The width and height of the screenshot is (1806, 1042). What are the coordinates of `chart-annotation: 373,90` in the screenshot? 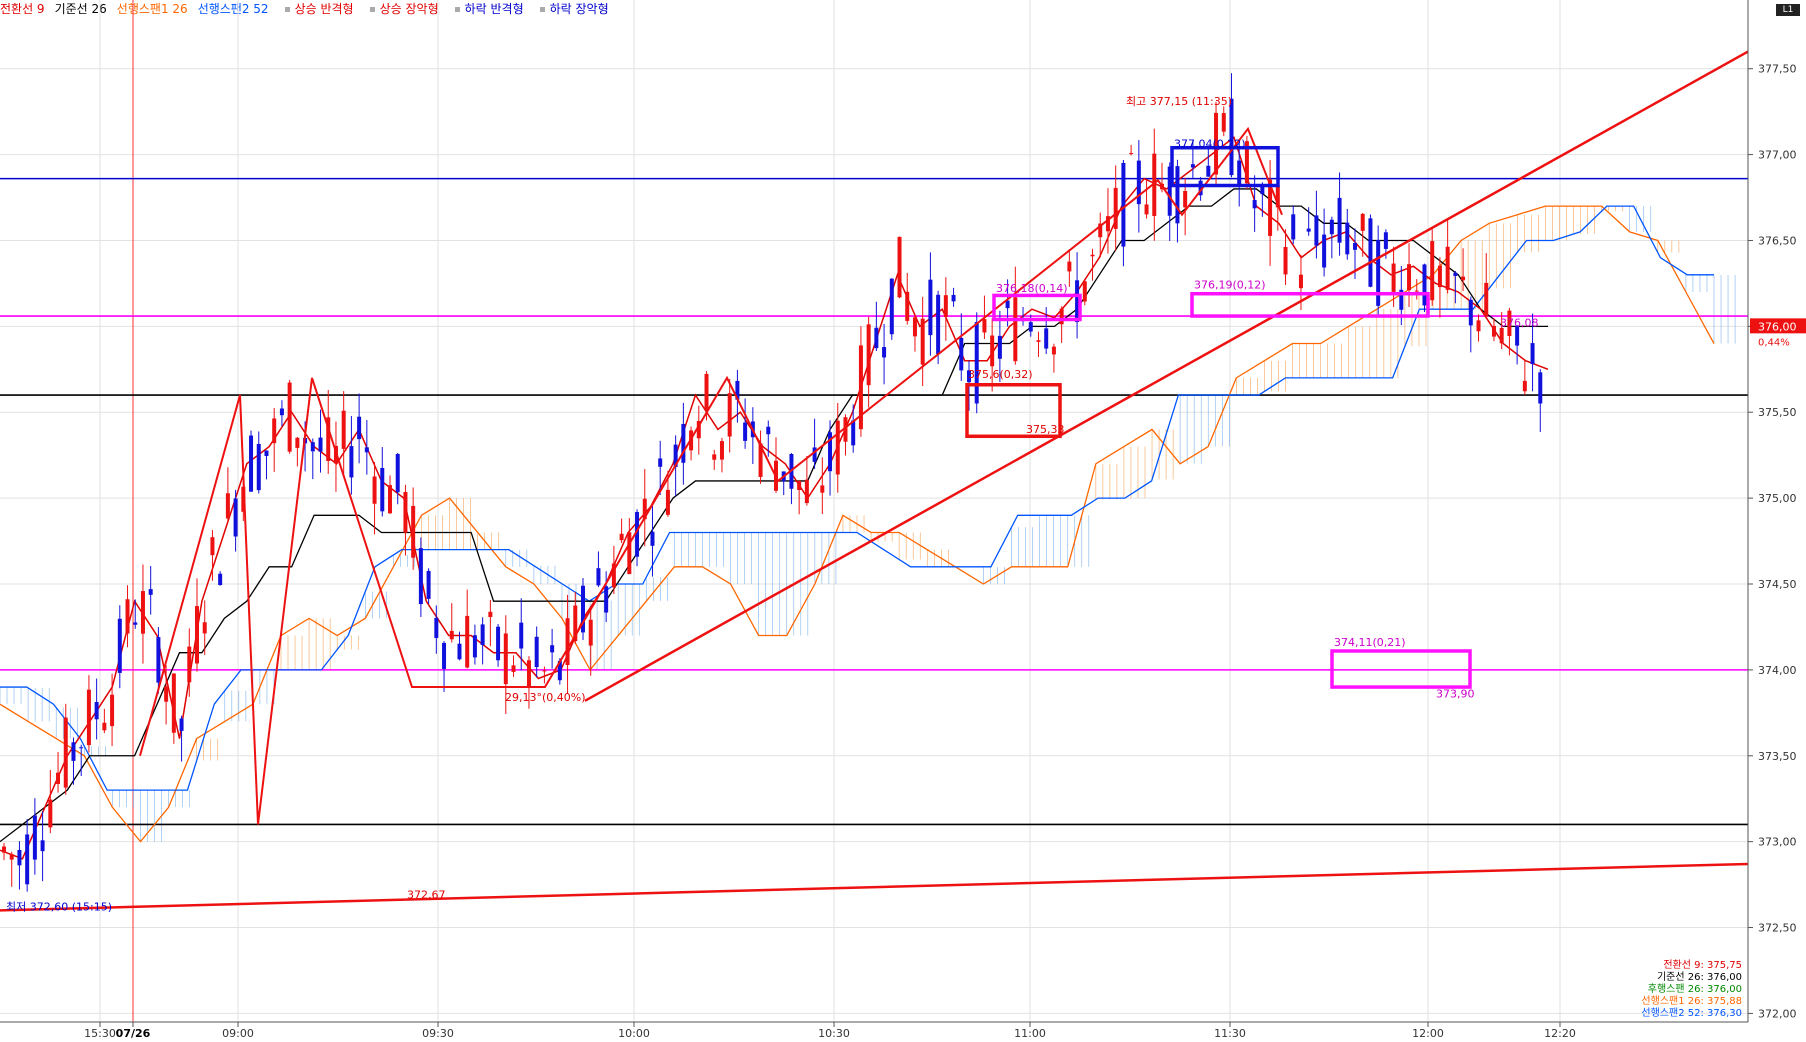 It's located at (1455, 693).